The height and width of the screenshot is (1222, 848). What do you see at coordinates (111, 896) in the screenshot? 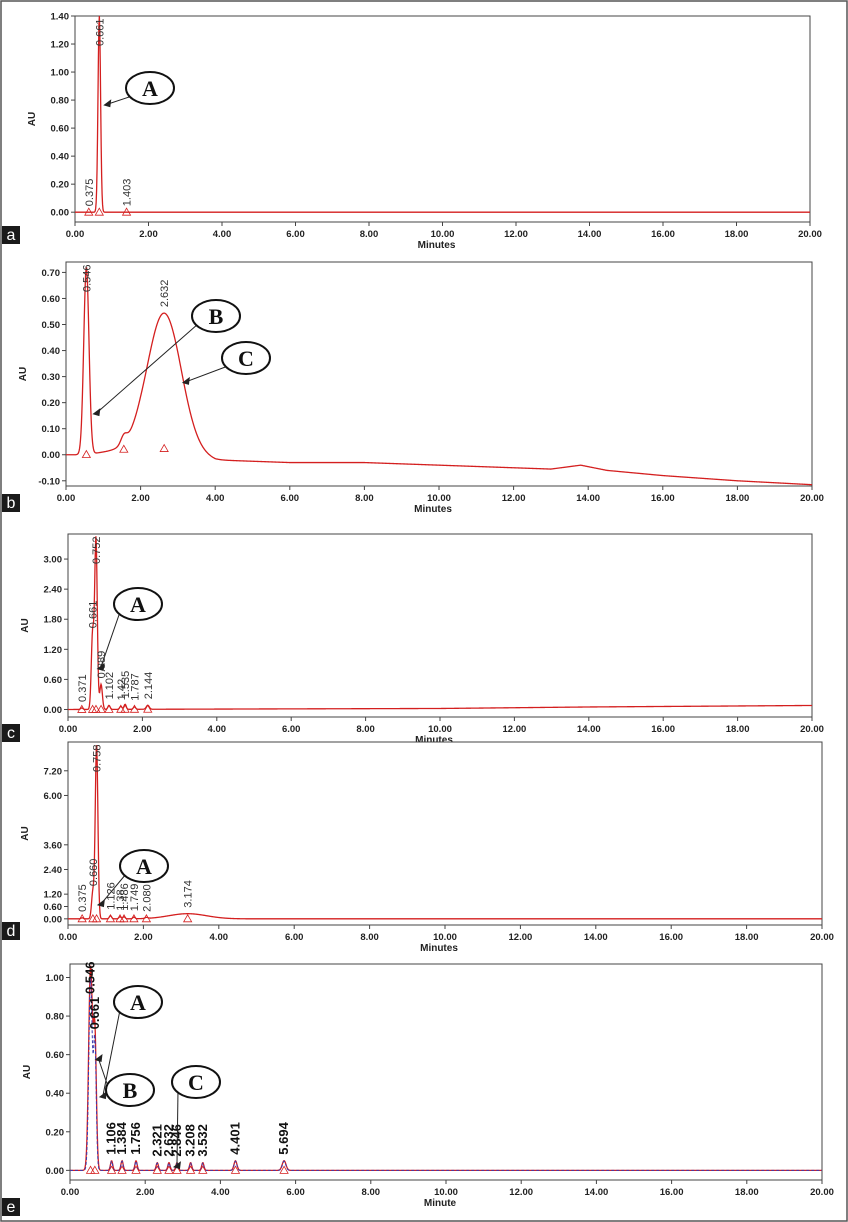
I see `peak-label: 1.126` at bounding box center [111, 896].